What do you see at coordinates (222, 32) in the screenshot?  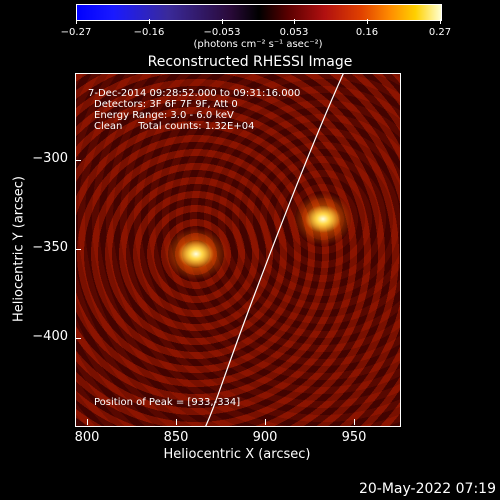 I see `colorbar-tick-label: −0.053` at bounding box center [222, 32].